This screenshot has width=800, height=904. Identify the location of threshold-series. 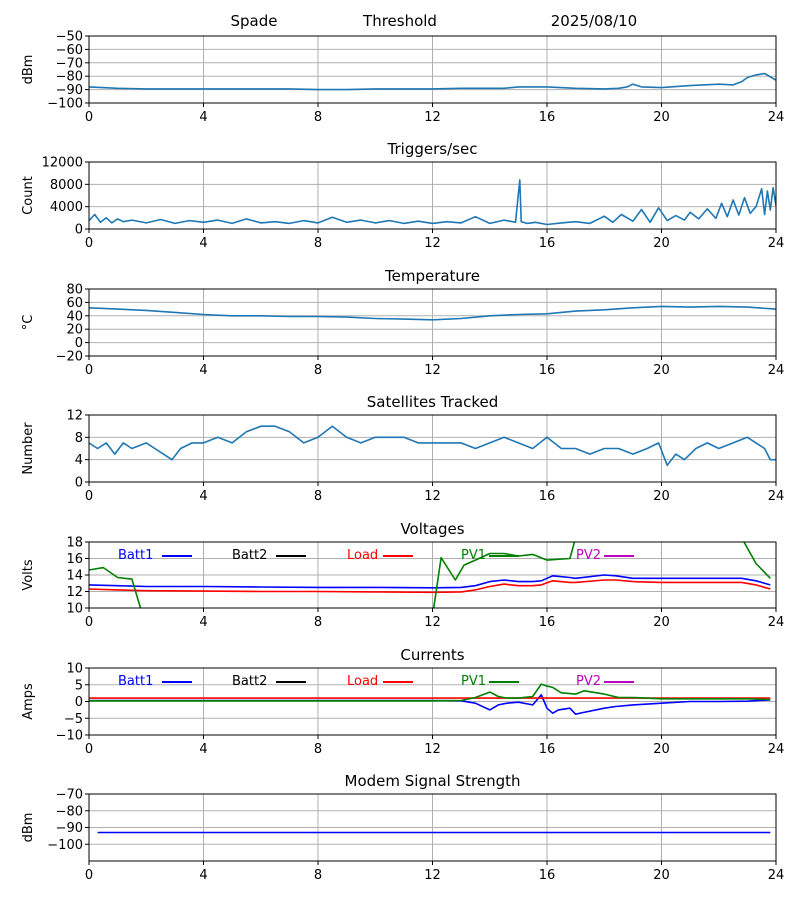
(432, 81).